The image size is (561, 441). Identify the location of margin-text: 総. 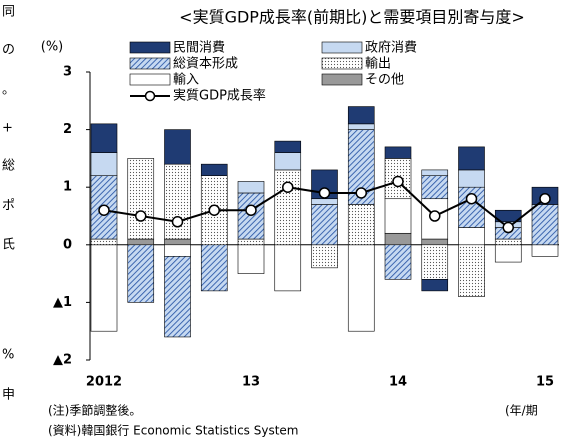
(8, 166).